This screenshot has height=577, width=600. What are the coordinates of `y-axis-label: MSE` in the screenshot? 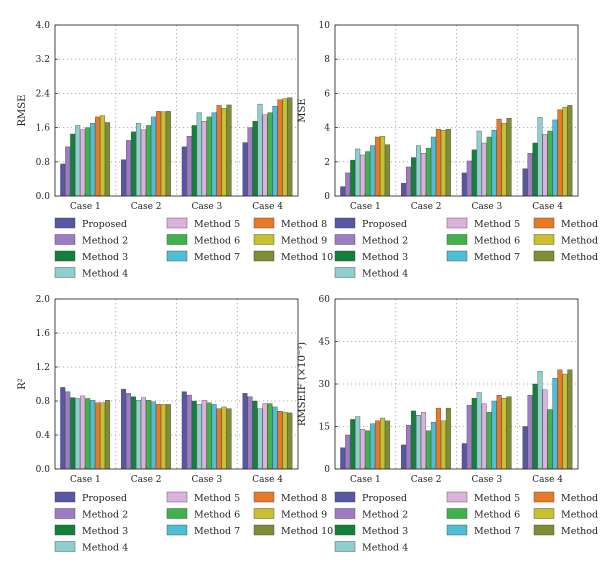 It's located at (302, 110).